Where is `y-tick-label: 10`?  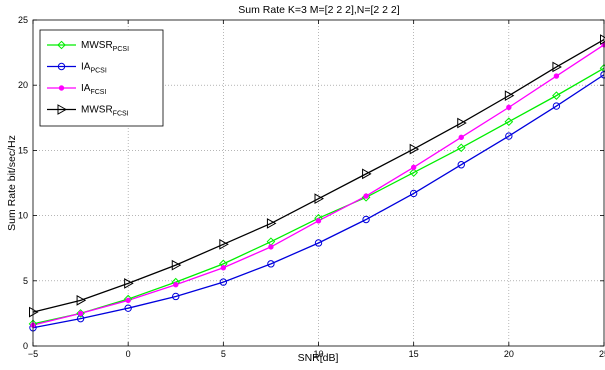 y-tick-label: 10 is located at coordinates (23, 216).